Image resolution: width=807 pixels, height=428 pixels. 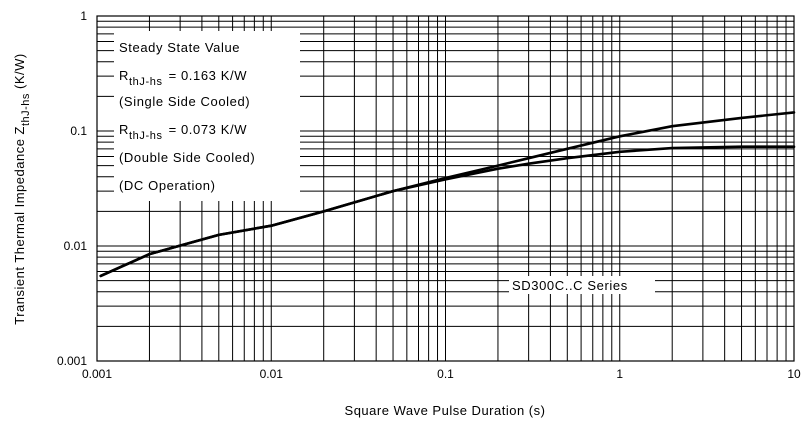 What do you see at coordinates (19, 73) in the screenshot?
I see `y-axis-label-unit: (K/W)` at bounding box center [19, 73].